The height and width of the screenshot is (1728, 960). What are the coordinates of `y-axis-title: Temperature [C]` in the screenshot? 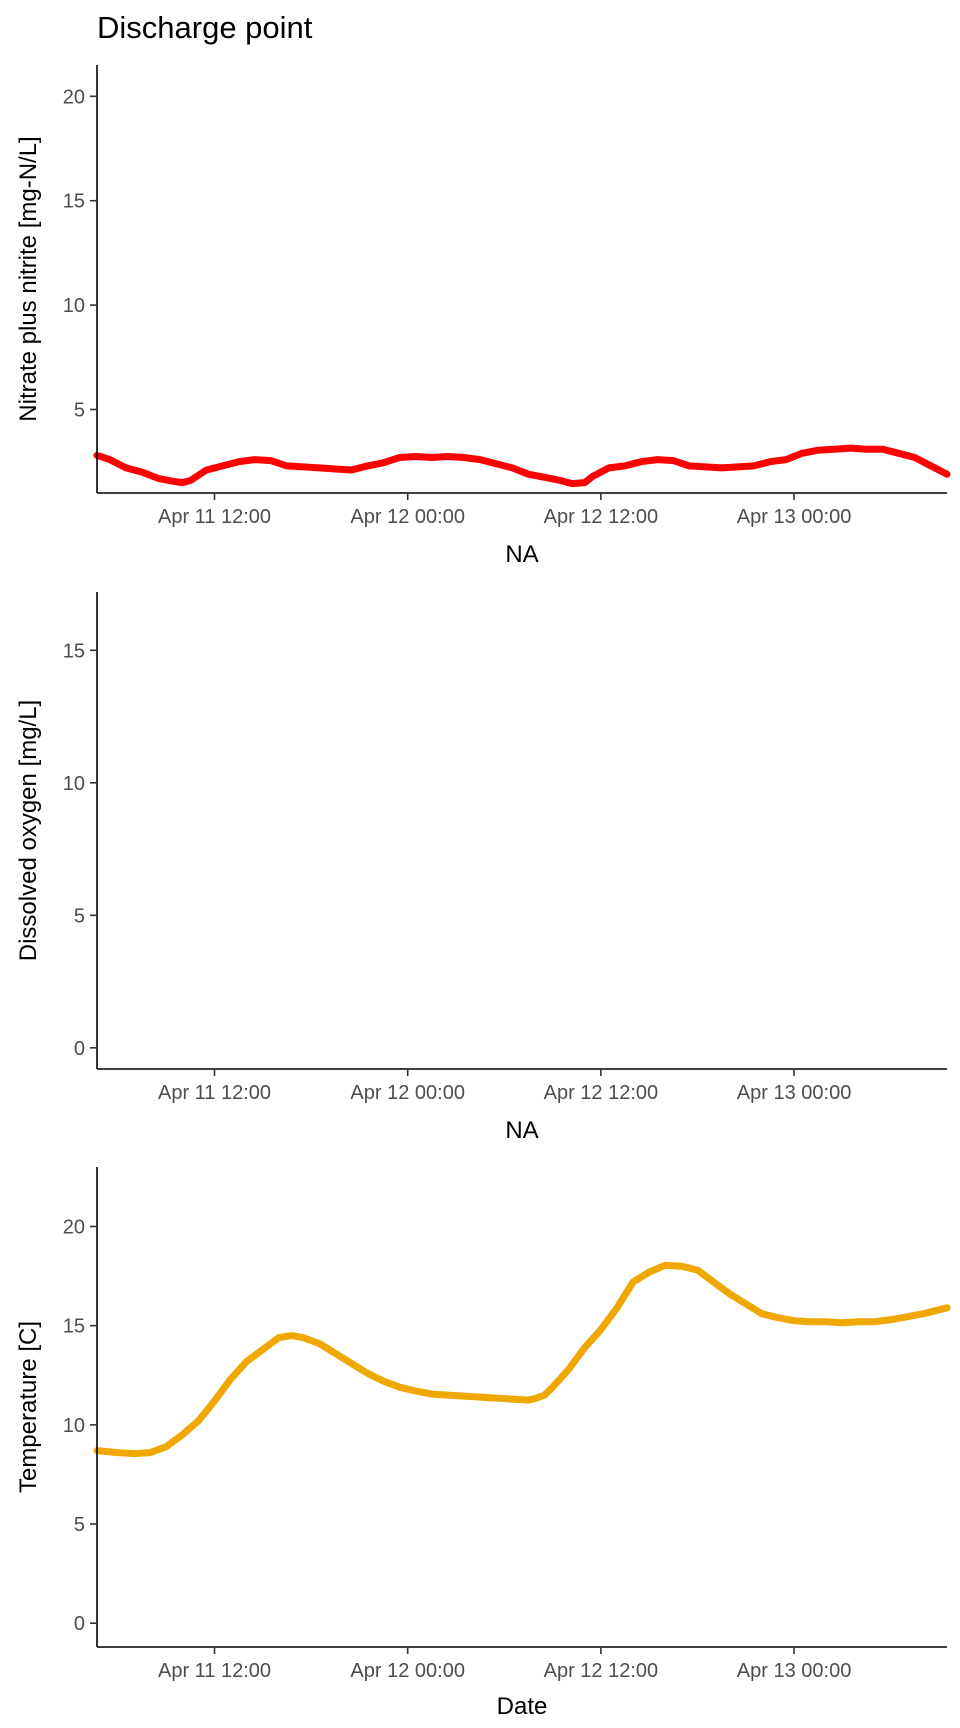 It's located at (28, 1407).